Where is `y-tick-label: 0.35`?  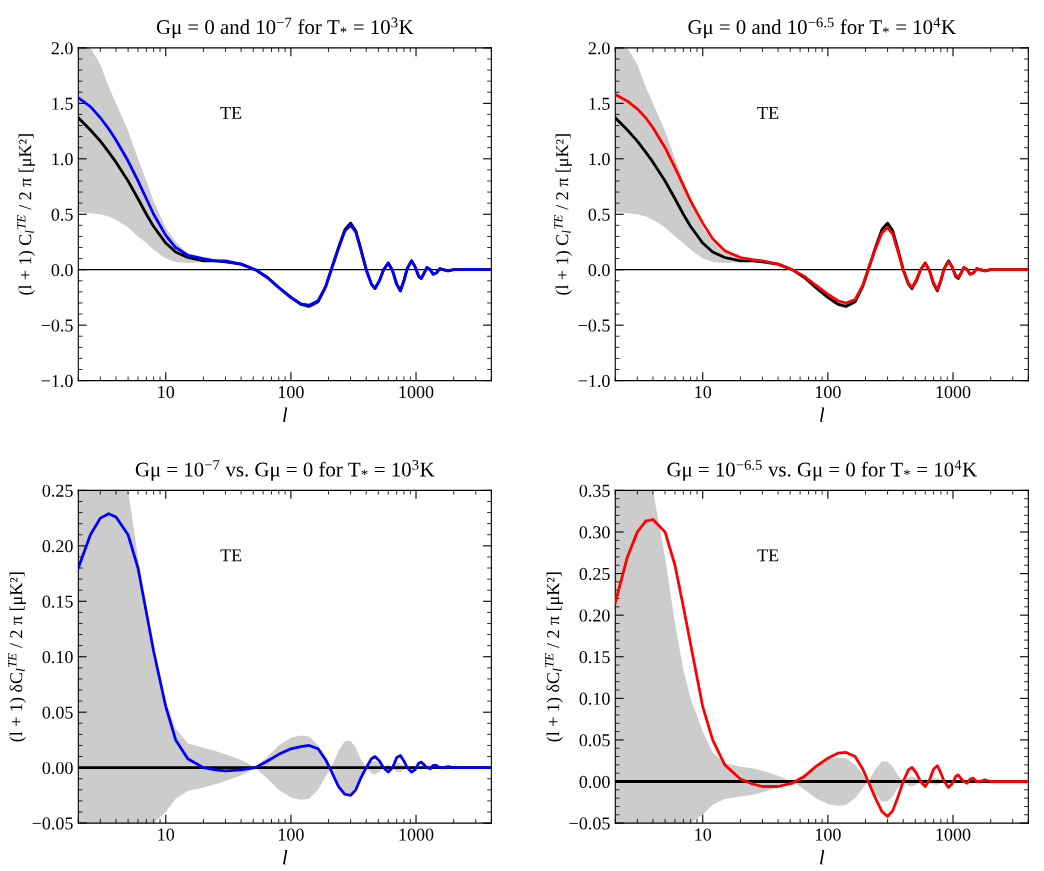 y-tick-label: 0.35 is located at coordinates (594, 490).